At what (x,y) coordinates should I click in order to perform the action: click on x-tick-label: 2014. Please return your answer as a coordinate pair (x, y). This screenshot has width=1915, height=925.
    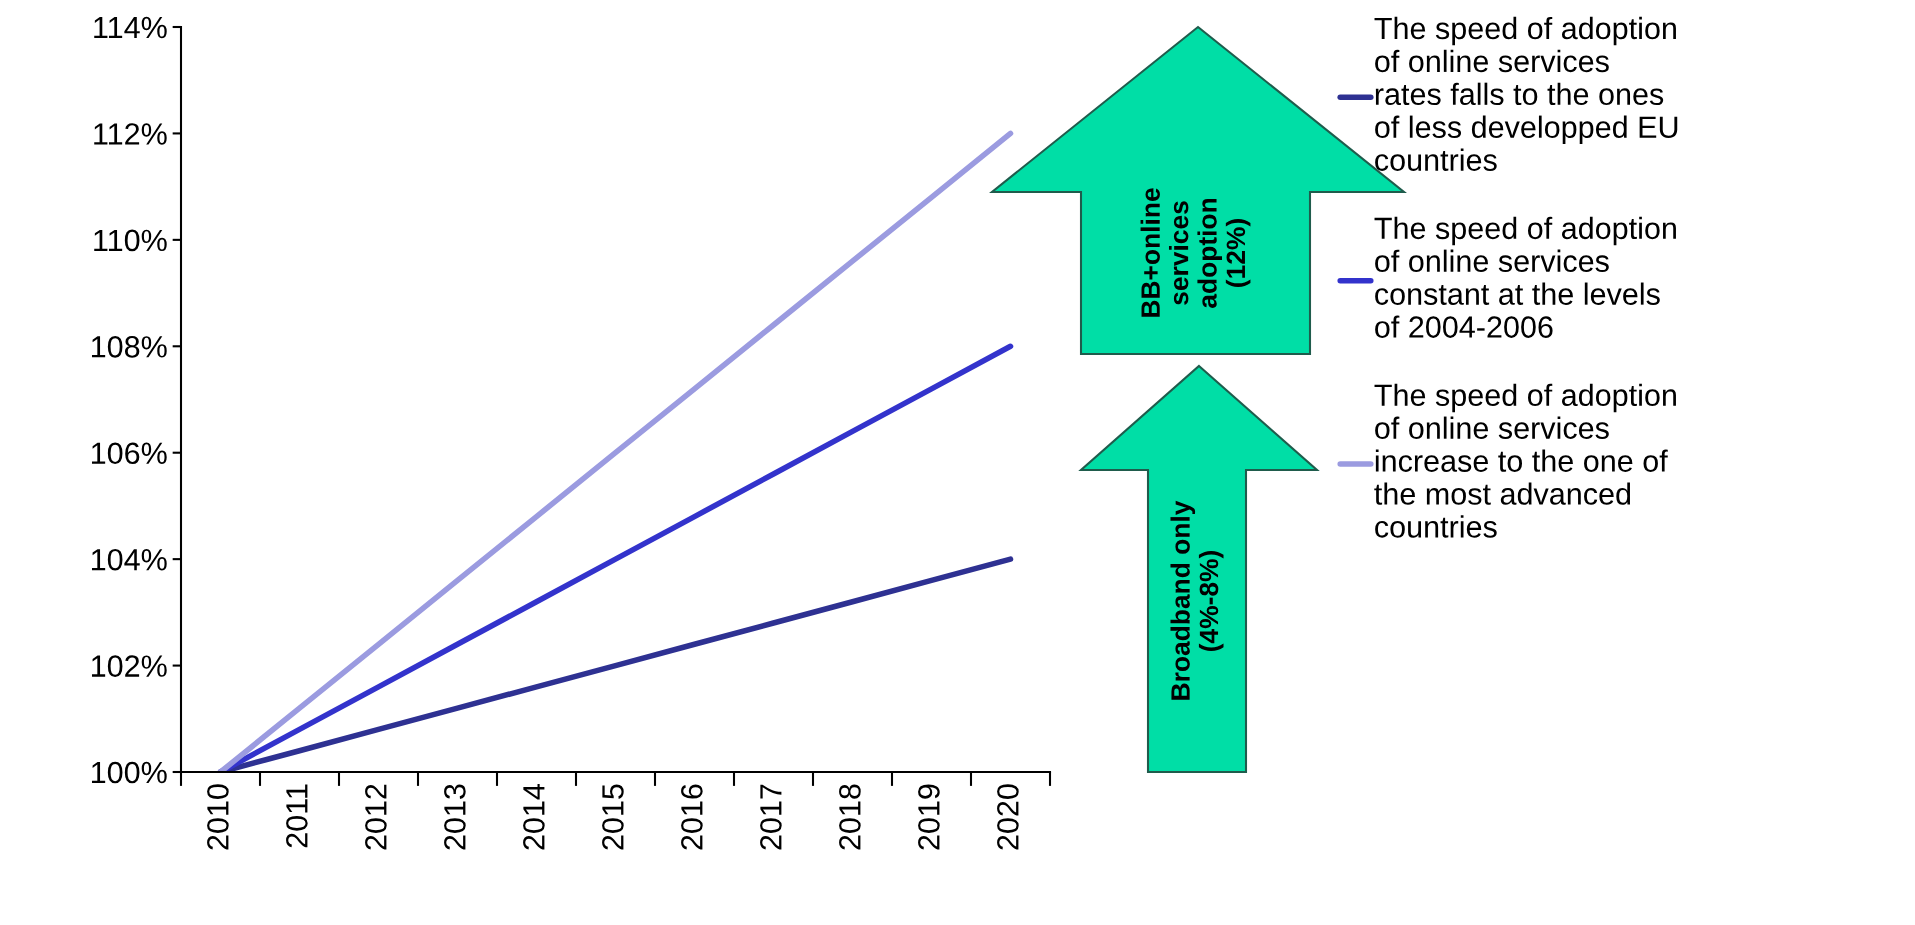
    Looking at the image, I should click on (534, 817).